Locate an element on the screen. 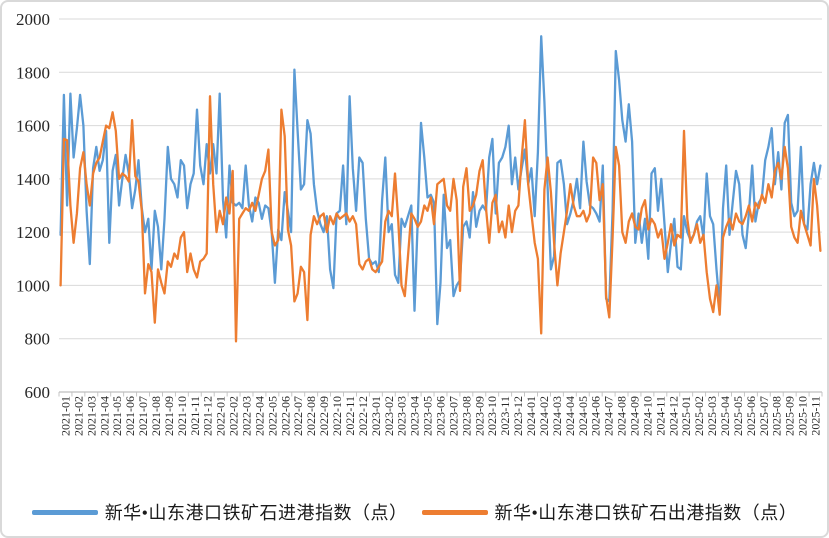 The height and width of the screenshot is (538, 829). x-tick-label: 2025-04 is located at coordinates (725, 416).